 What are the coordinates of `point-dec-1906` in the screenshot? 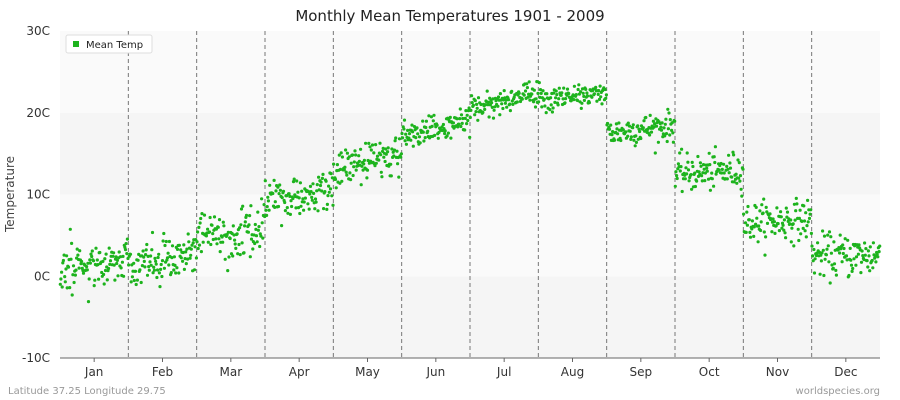 It's located at (815, 259).